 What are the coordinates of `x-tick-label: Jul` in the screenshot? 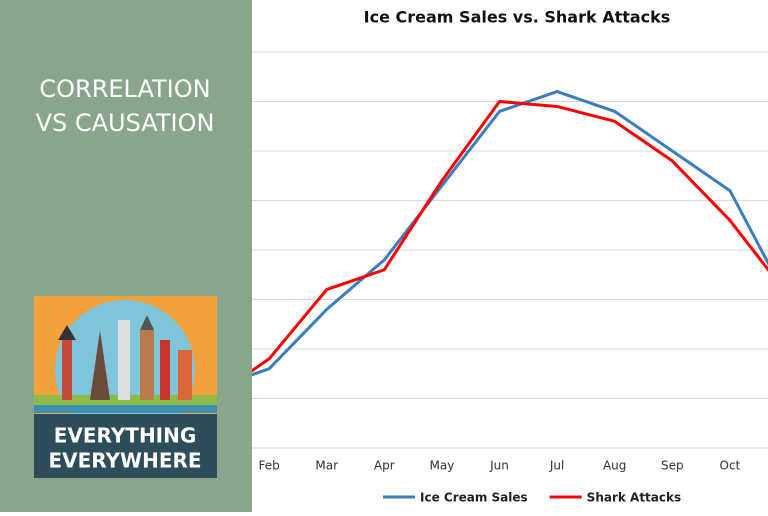 It's located at (556, 466).